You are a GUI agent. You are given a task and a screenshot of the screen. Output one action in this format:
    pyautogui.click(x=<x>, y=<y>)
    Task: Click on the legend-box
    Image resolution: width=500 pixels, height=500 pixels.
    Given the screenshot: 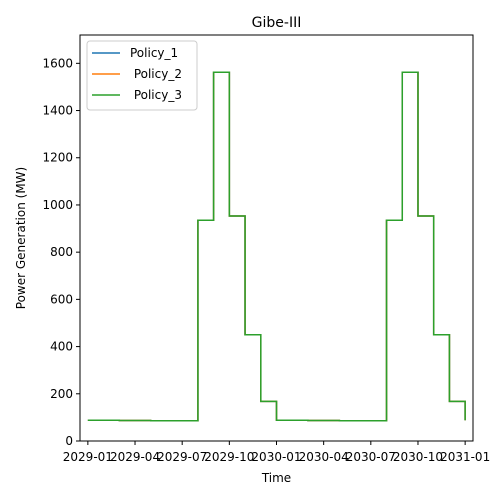 What is the action you would take?
    pyautogui.click(x=142, y=75)
    